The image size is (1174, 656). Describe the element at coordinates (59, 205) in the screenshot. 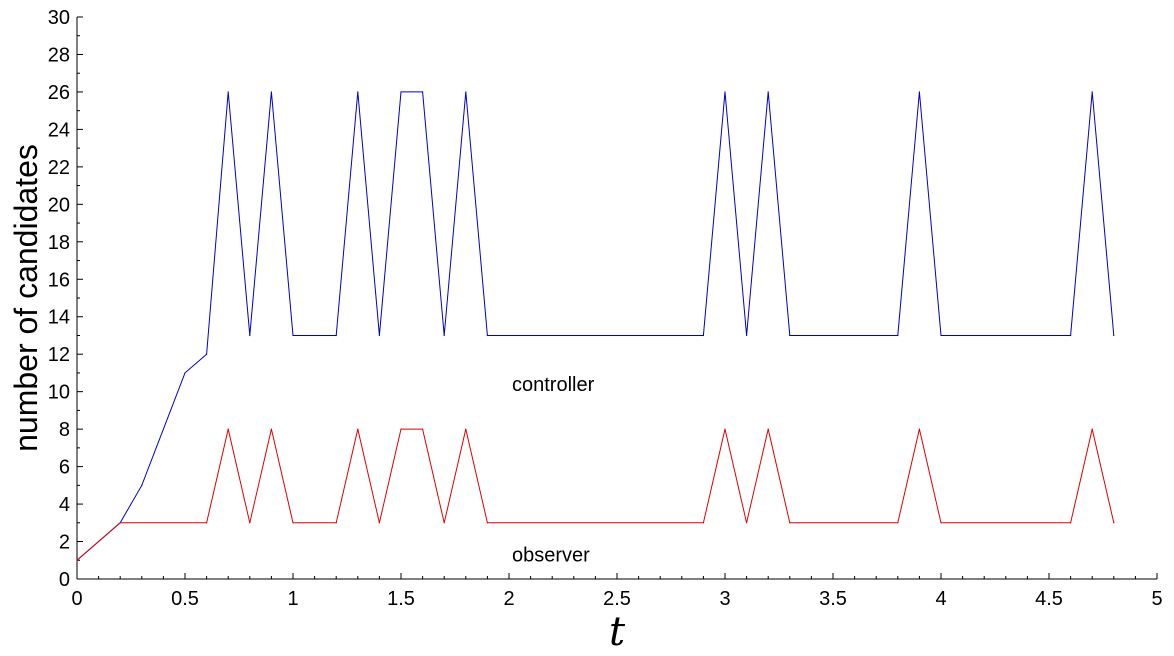

I see `y-tick-label: 20` at that location.